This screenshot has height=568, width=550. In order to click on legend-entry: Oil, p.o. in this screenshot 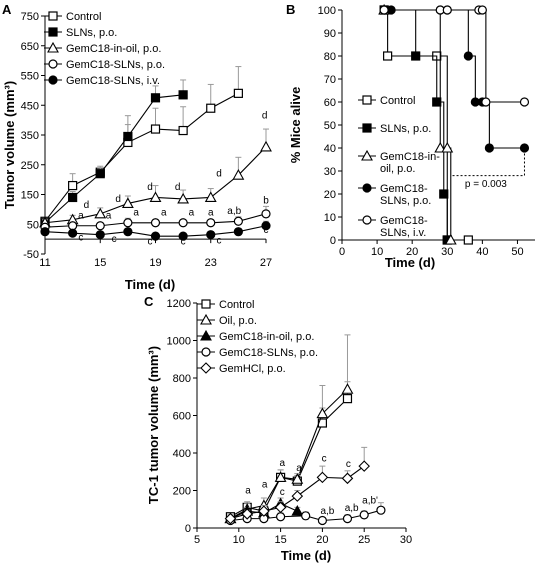, I will do `click(227, 320)`.